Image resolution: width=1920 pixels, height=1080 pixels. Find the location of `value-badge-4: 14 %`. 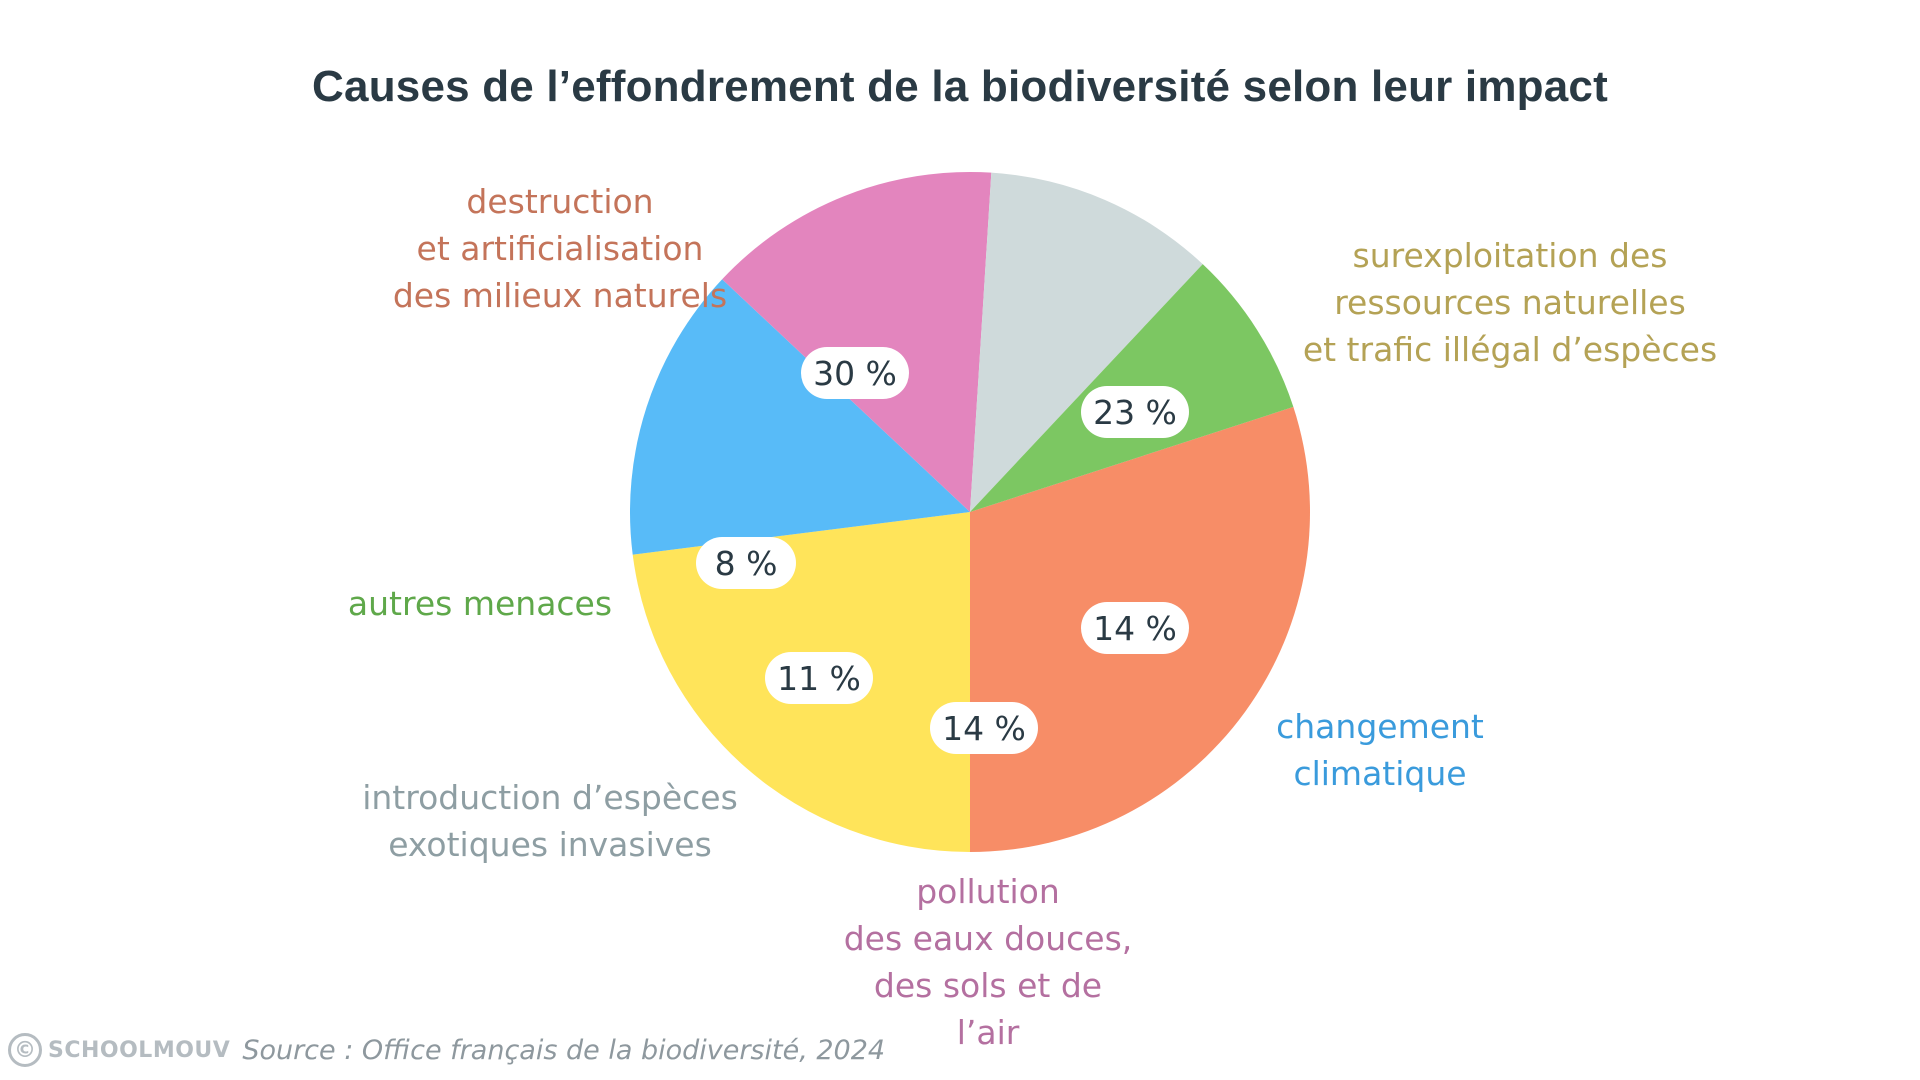

value-badge-4: 14 % is located at coordinates (984, 728).